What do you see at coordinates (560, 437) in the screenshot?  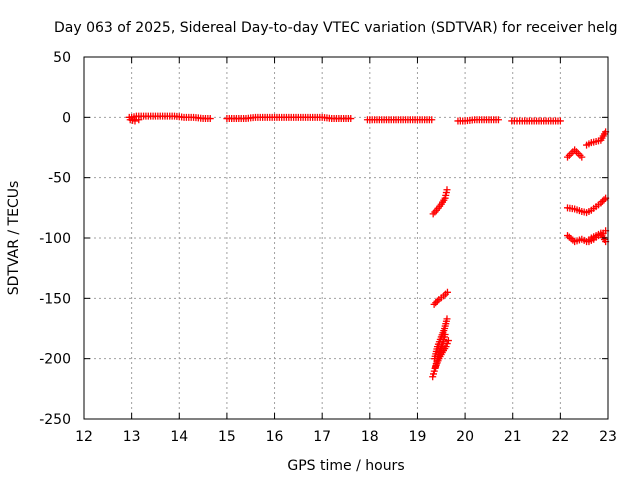 I see `x-tick-label: 22` at bounding box center [560, 437].